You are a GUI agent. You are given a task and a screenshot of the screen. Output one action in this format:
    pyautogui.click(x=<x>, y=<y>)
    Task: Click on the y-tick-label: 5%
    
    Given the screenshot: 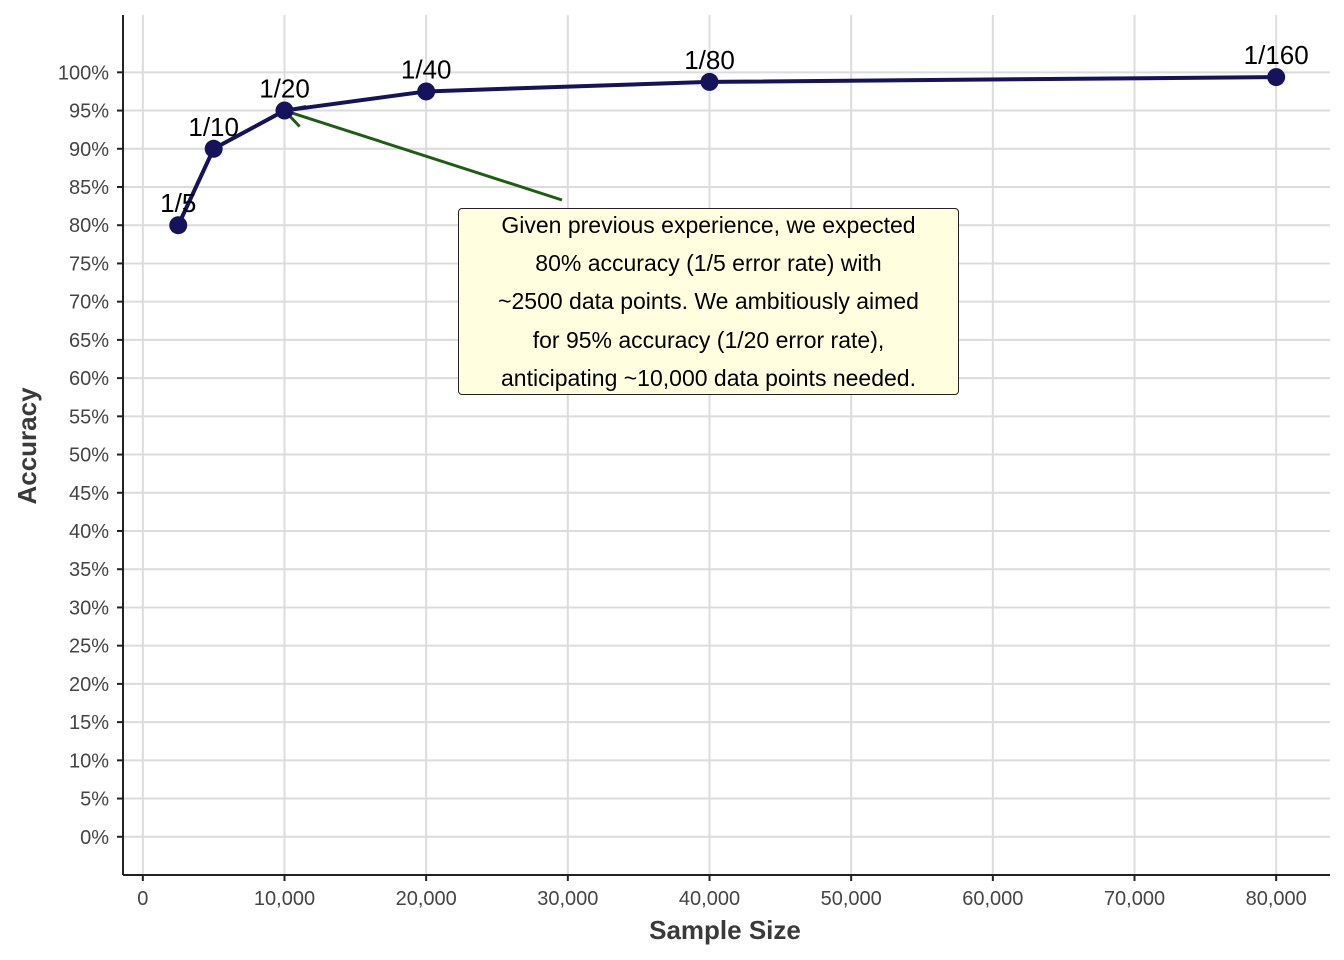 What is the action you would take?
    pyautogui.click(x=94, y=800)
    